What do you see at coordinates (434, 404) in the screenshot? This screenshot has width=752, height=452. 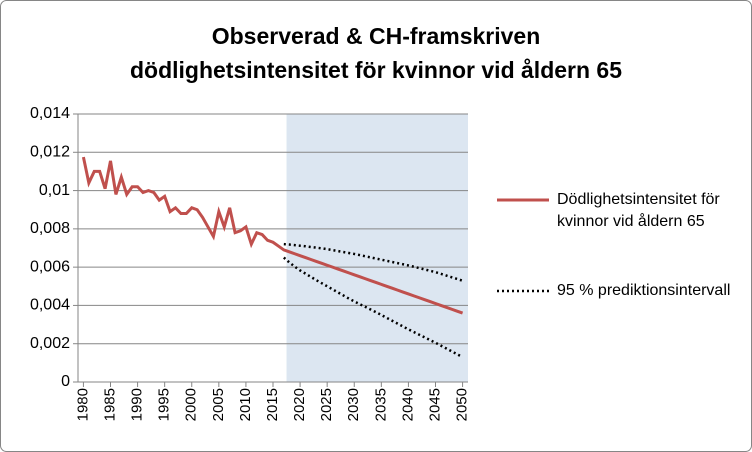 I see `x-tick-label: 2045` at bounding box center [434, 404].